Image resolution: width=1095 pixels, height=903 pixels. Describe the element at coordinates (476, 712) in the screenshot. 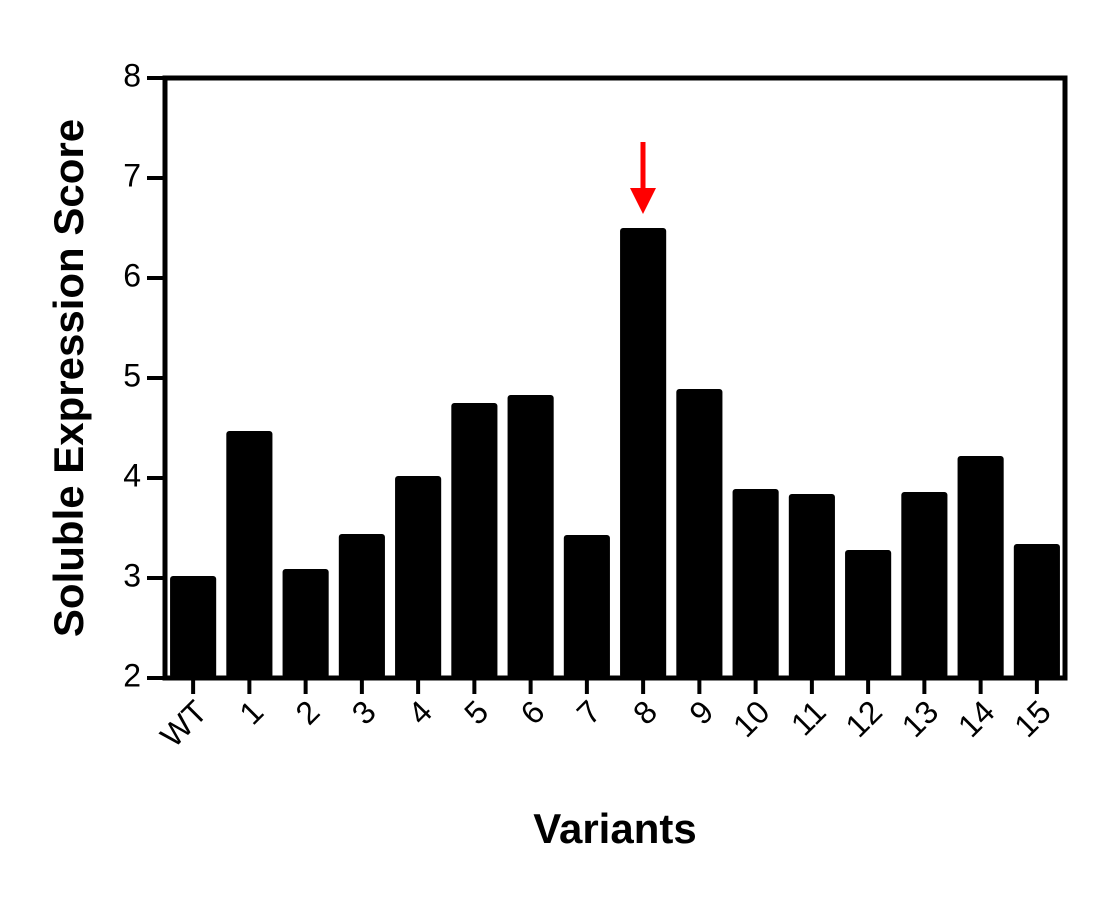

I see `x-tick-label: 5` at that location.